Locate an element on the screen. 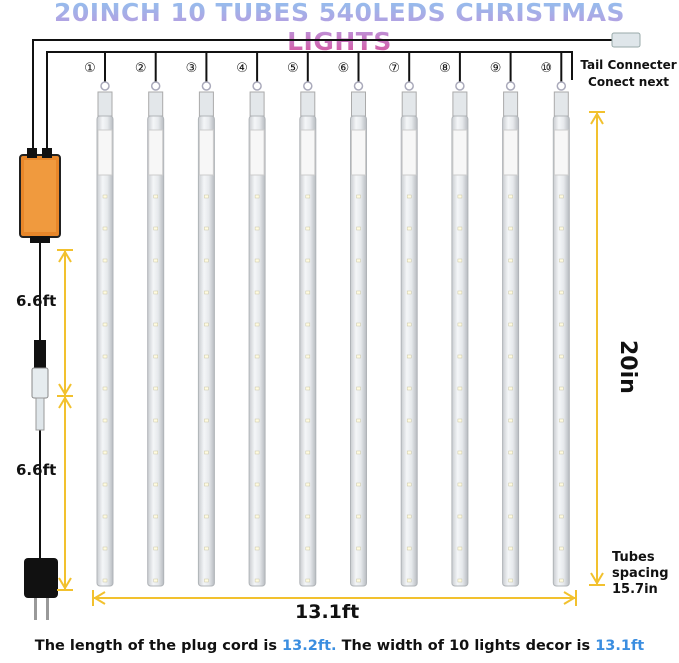 This screenshot has width=679, height=663. tube-length-label: 20in is located at coordinates (627, 367).